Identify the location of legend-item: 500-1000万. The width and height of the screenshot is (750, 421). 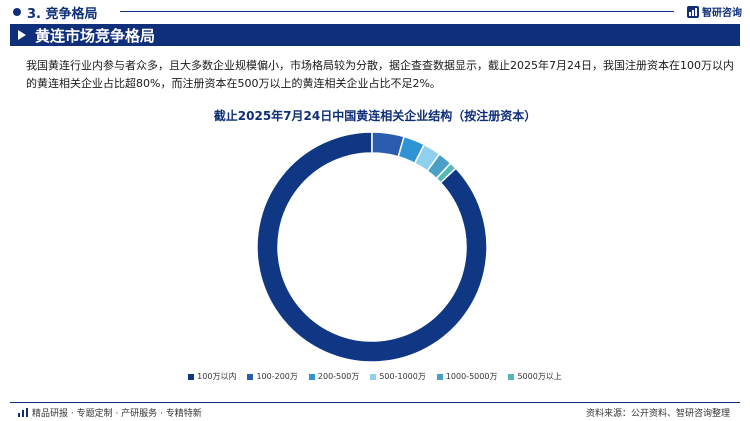
(398, 376).